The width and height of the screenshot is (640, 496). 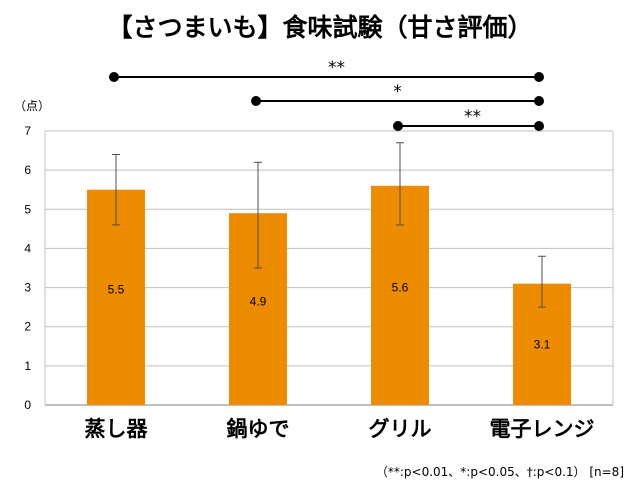 What do you see at coordinates (340, 429) in the screenshot?
I see `category-labels: 蒸し器 鍋ゆで グリル 電子レンジ` at bounding box center [340, 429].